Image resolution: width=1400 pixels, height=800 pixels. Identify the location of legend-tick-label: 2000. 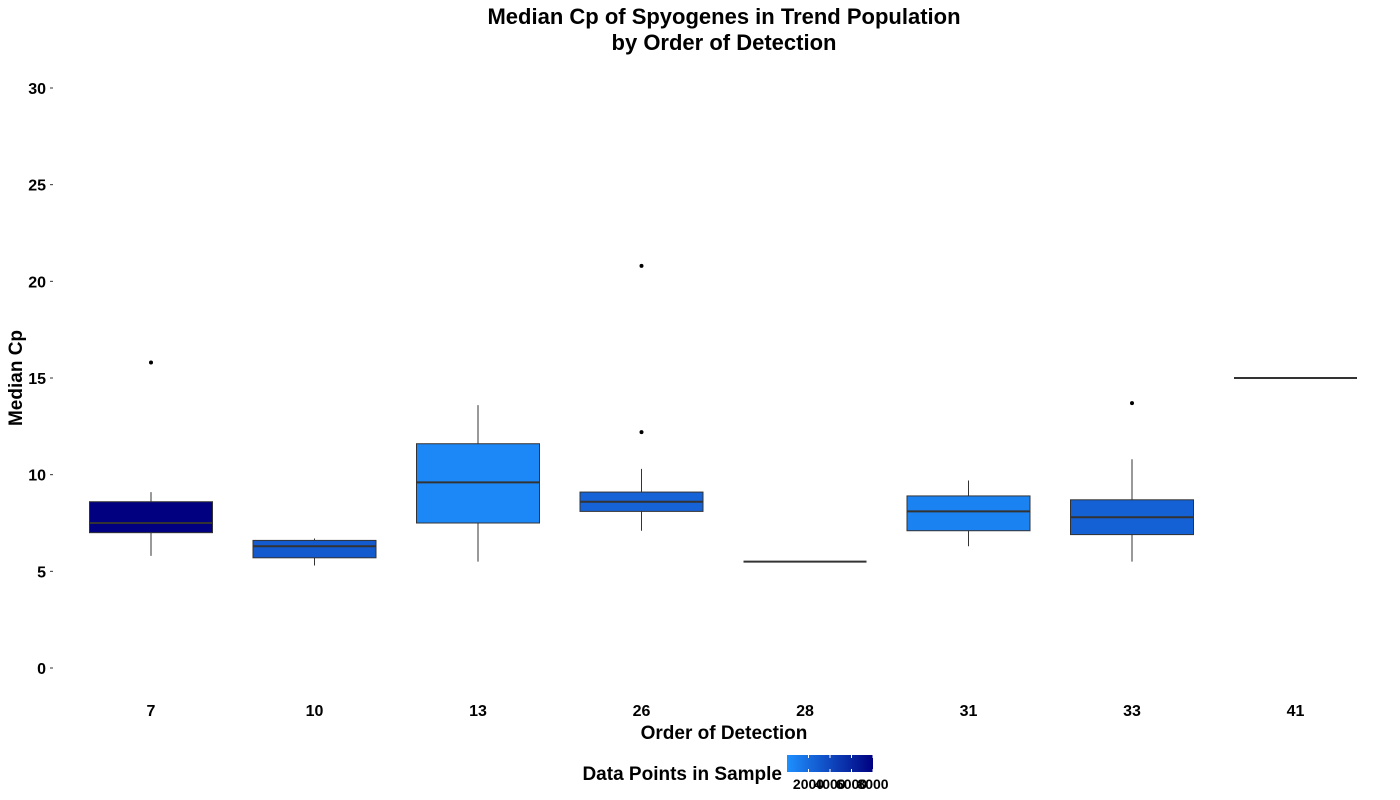
(808, 784).